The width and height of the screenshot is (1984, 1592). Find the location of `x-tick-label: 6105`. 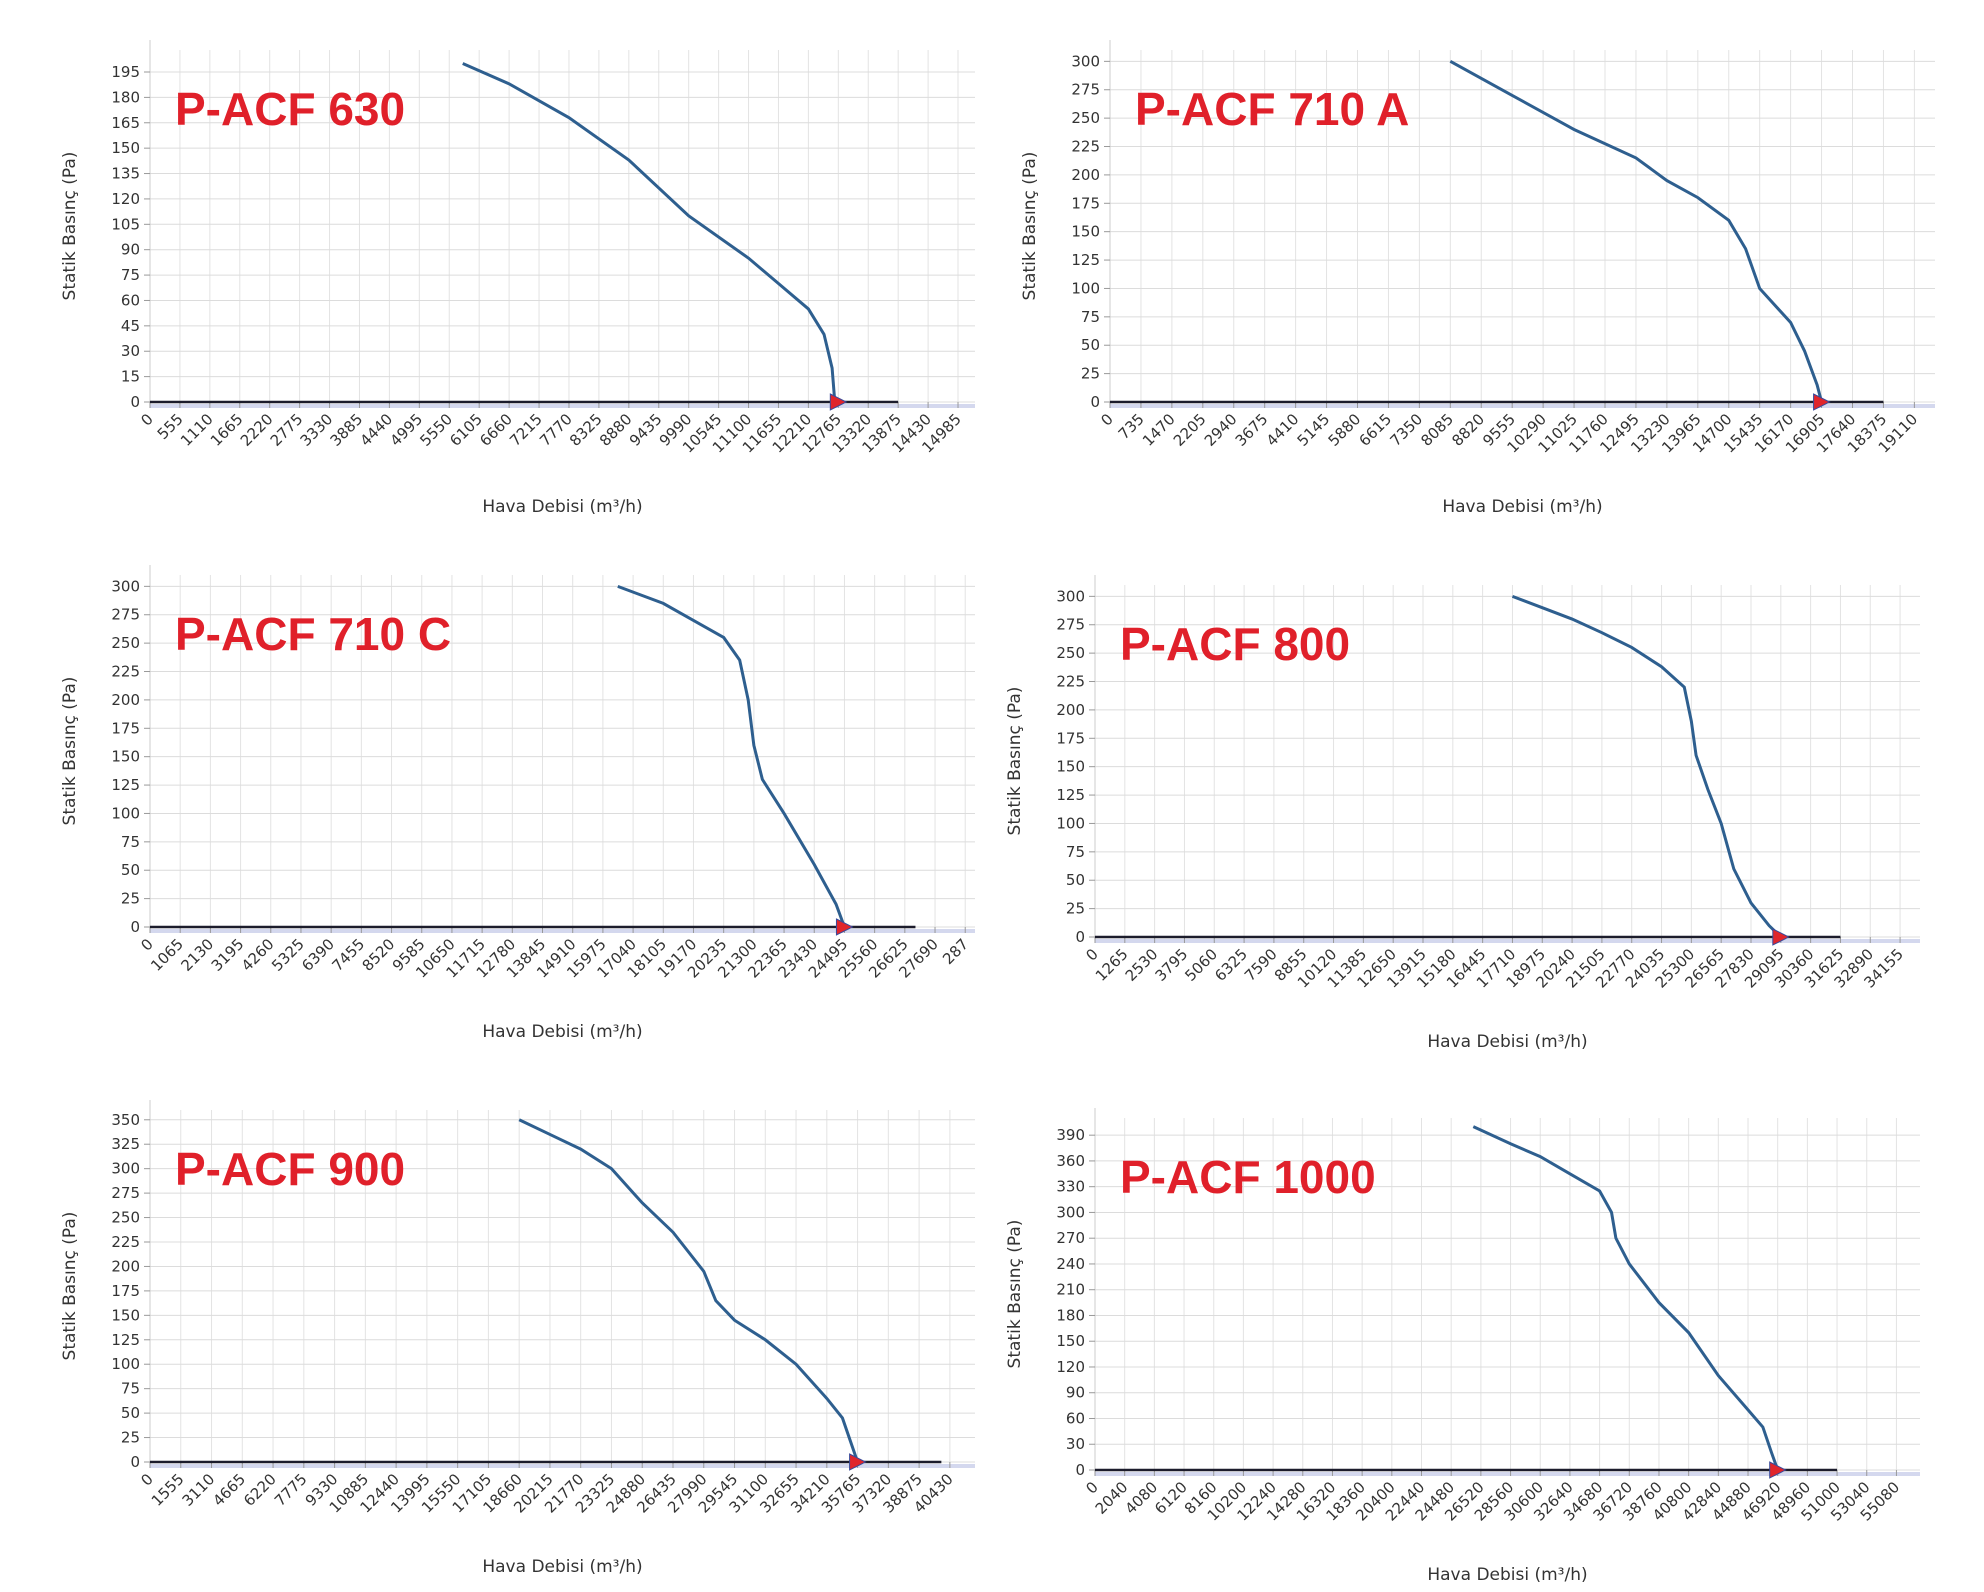

x-tick-label: 6105 is located at coordinates (466, 430).